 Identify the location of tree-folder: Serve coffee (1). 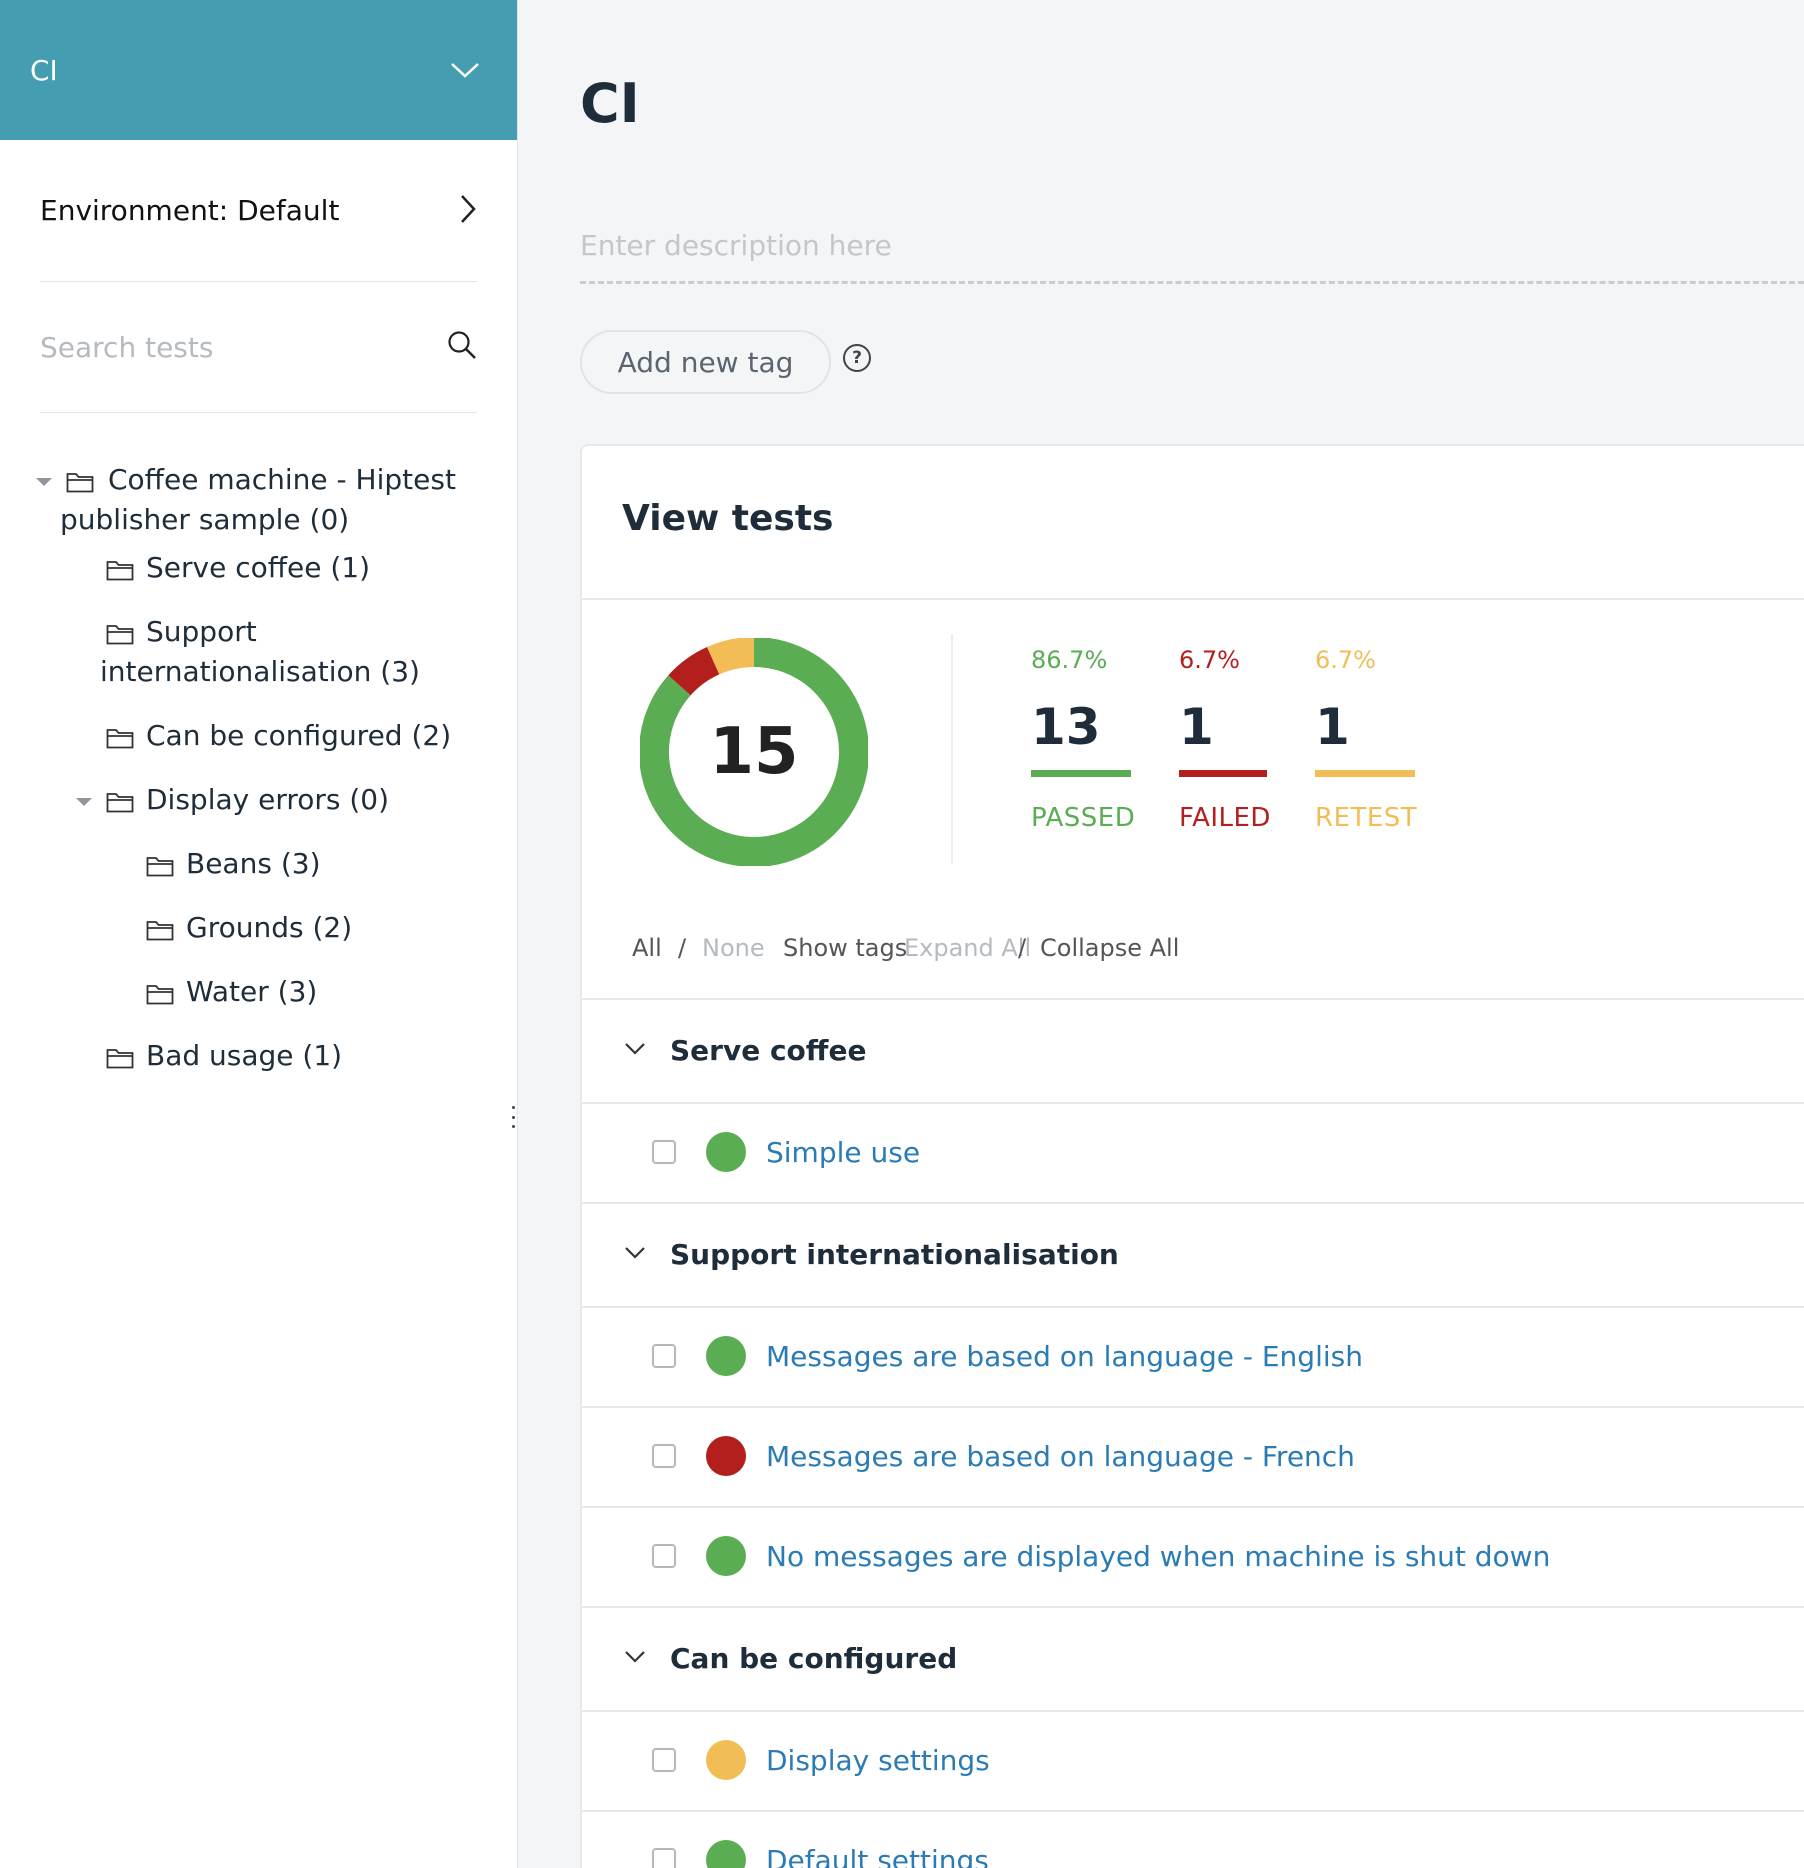
(259, 570).